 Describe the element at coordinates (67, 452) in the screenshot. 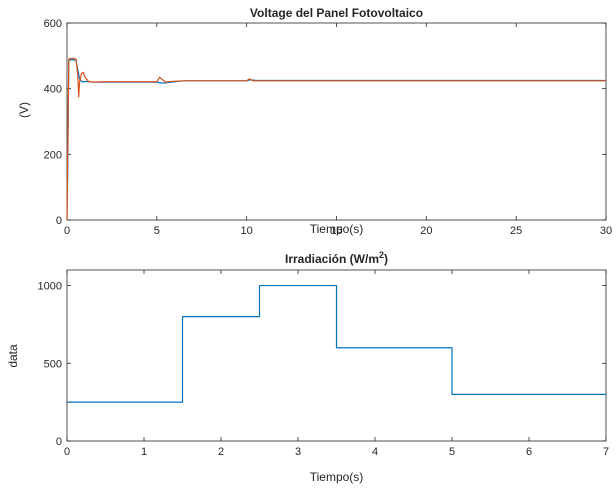

I see `irradiance-xtick-label: 0` at that location.